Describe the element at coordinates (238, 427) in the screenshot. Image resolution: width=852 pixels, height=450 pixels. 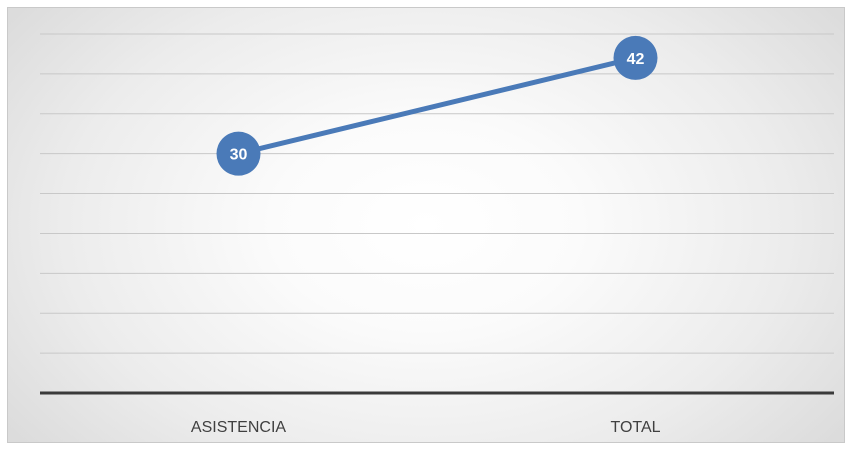
I see `x-tick-label: ASISTENCIA` at that location.